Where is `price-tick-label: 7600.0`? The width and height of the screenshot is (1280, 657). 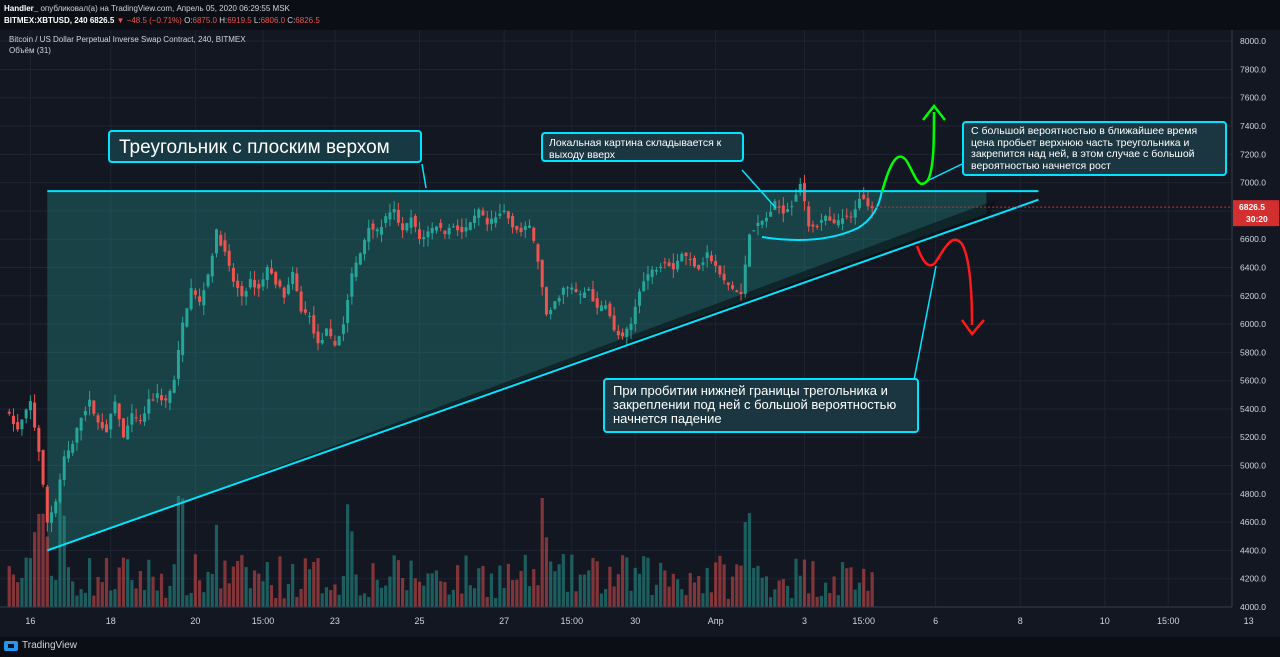 price-tick-label: 7600.0 is located at coordinates (1253, 98).